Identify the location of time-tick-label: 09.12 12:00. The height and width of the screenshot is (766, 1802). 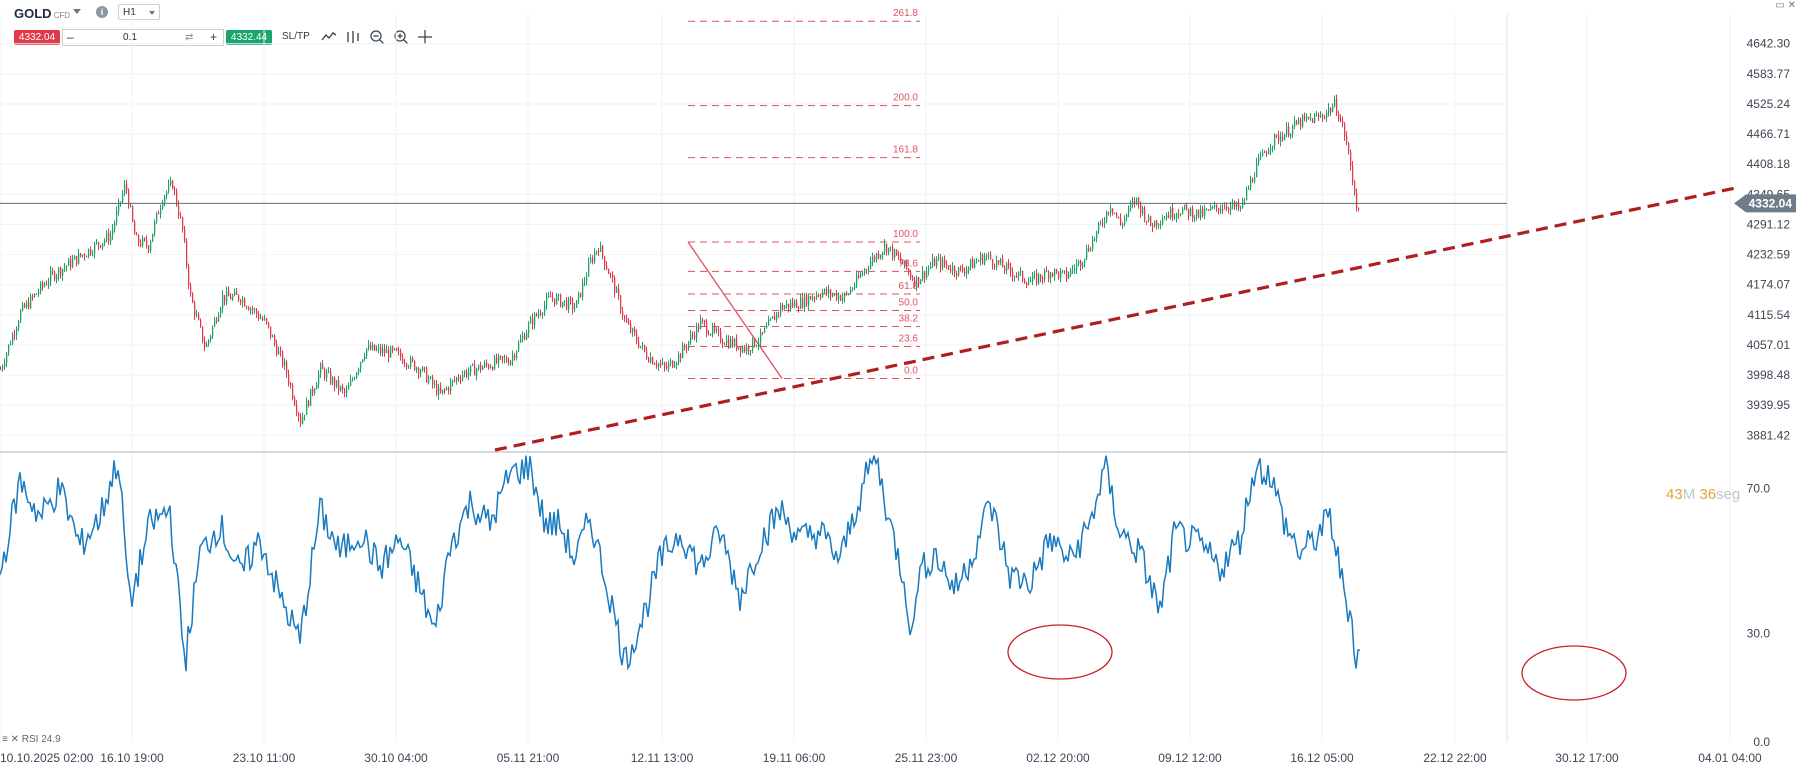
(1190, 758).